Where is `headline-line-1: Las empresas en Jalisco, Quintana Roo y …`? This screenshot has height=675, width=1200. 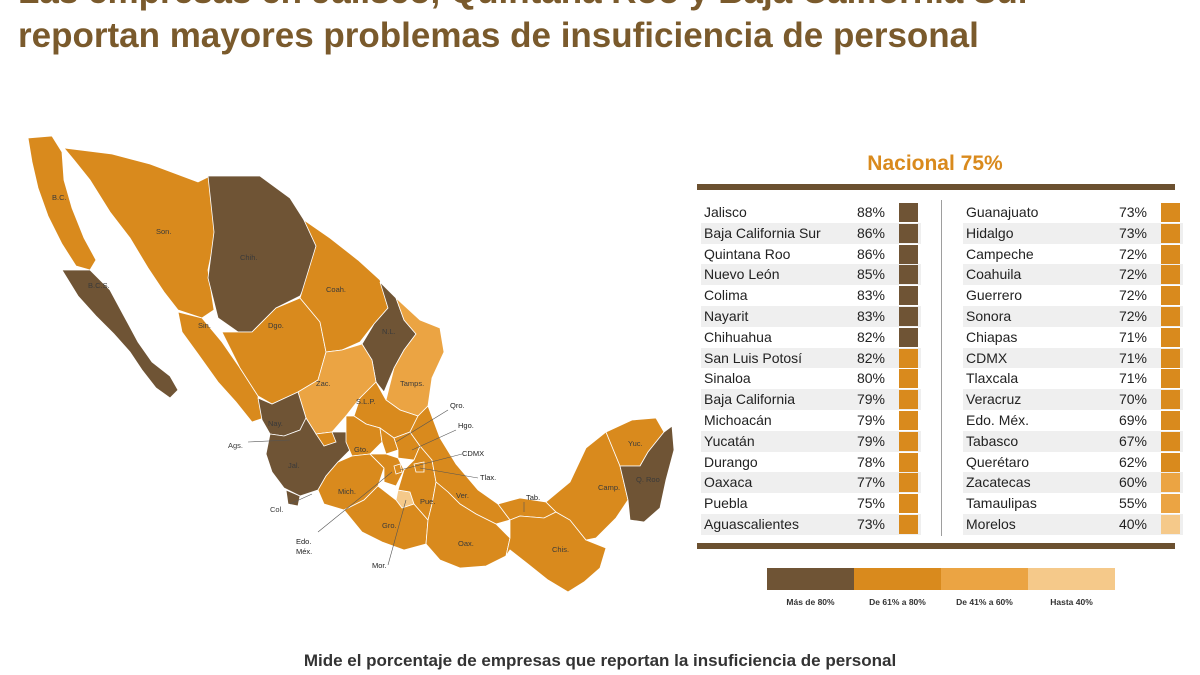
headline-line-1: Las empresas en Jalisco, Quintana Roo y … is located at coordinates (603, 7).